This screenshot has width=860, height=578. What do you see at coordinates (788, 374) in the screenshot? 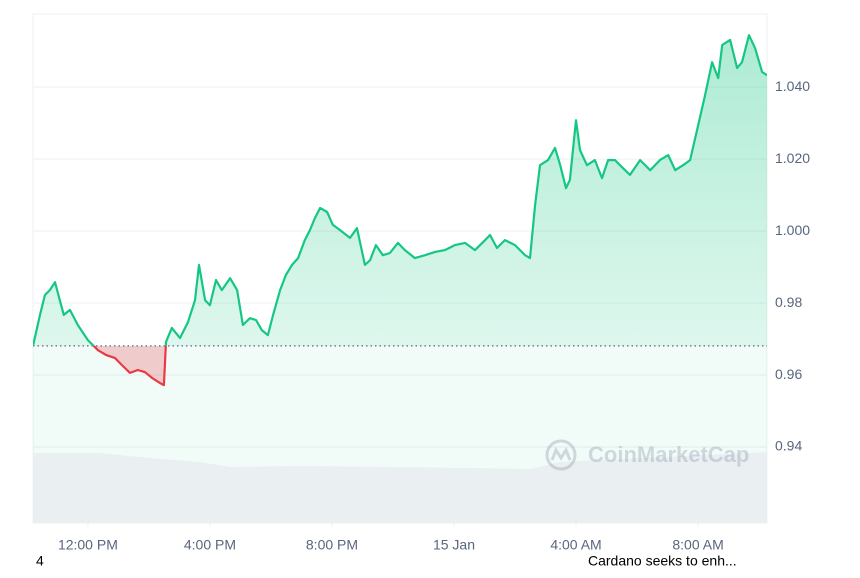
I see `y-tick-label: 0.96` at bounding box center [788, 374].